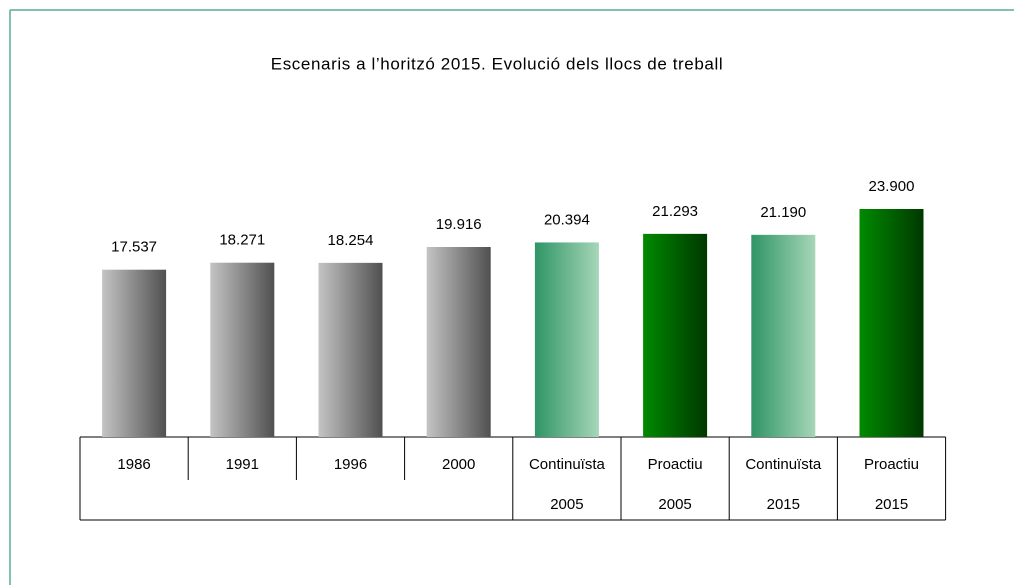 The width and height of the screenshot is (1014, 585). What do you see at coordinates (567, 219) in the screenshot?
I see `value-label: 20.394` at bounding box center [567, 219].